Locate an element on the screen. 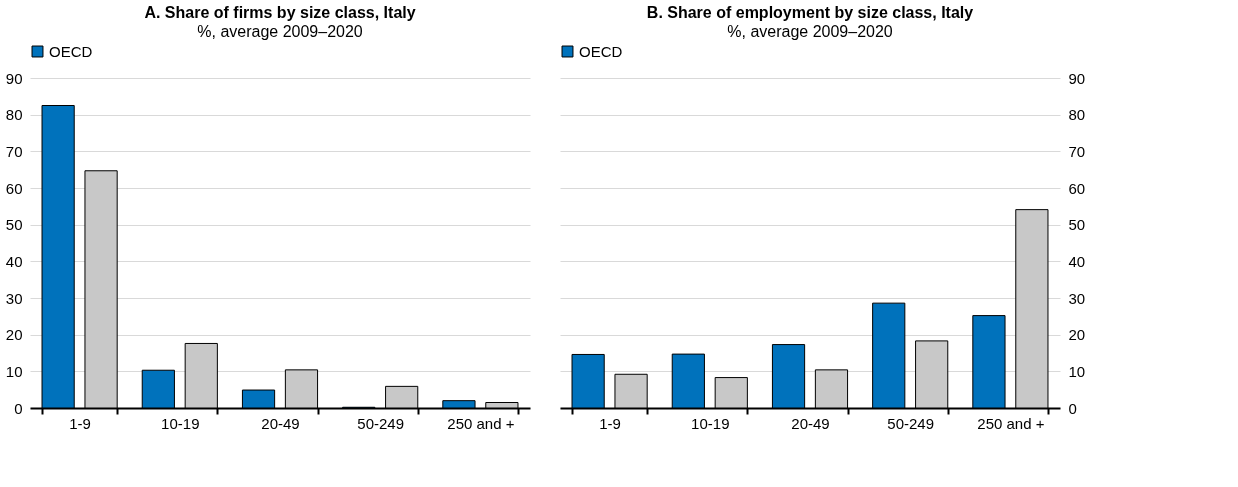  chart-title: B. Share of employment by size class, Italy is located at coordinates (810, 12).